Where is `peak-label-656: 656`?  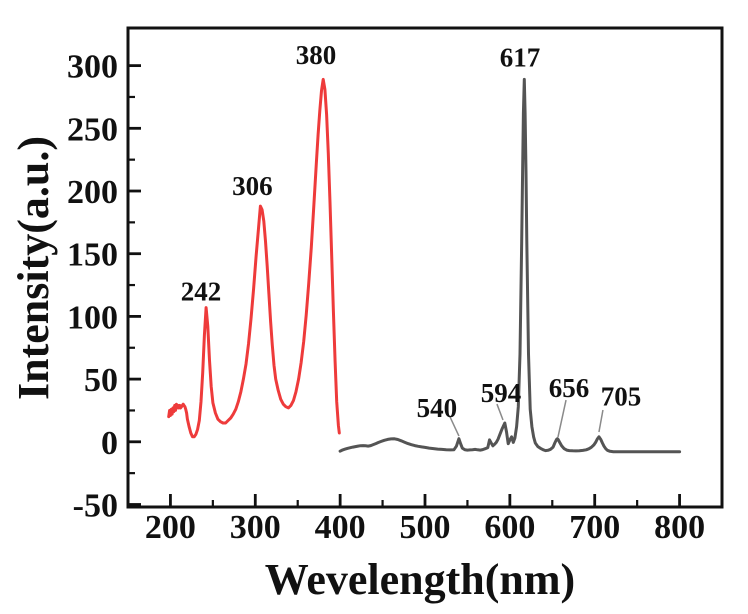 peak-label-656: 656 is located at coordinates (569, 388).